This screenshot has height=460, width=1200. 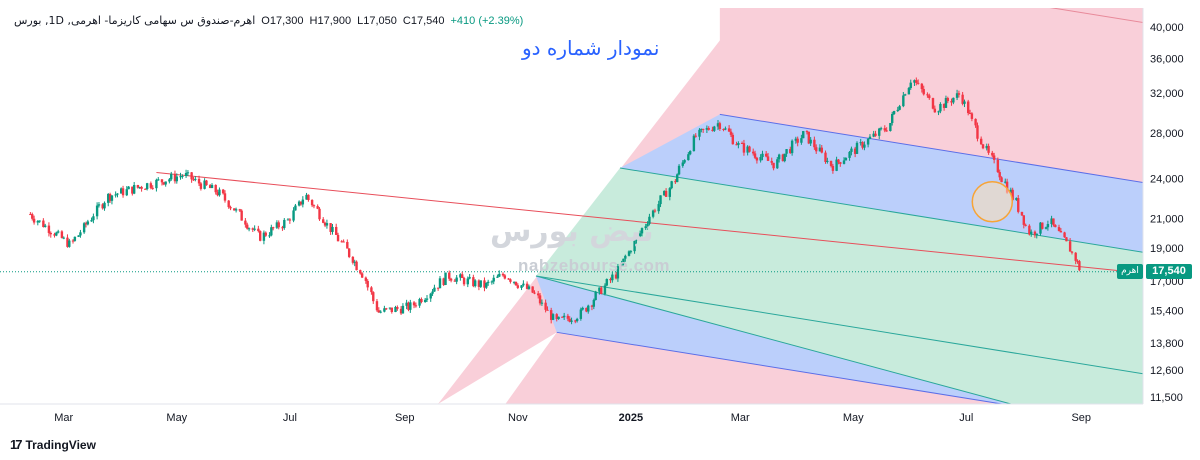 I want to click on tradingview-branding: 17 TradingView, so click(x=53, y=444).